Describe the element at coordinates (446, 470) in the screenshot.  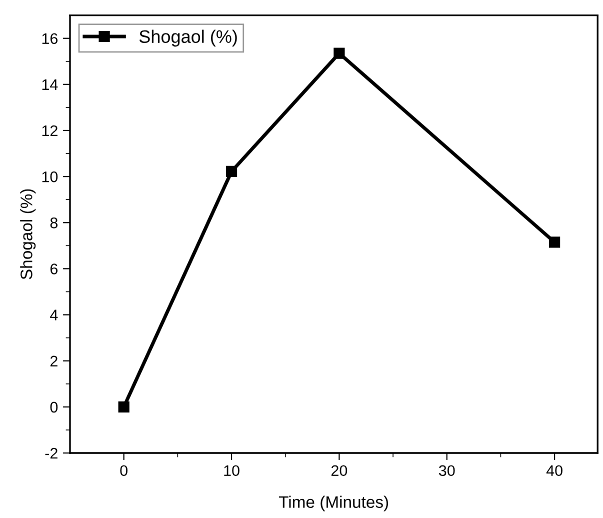
I see `x-tick-label: 30` at that location.